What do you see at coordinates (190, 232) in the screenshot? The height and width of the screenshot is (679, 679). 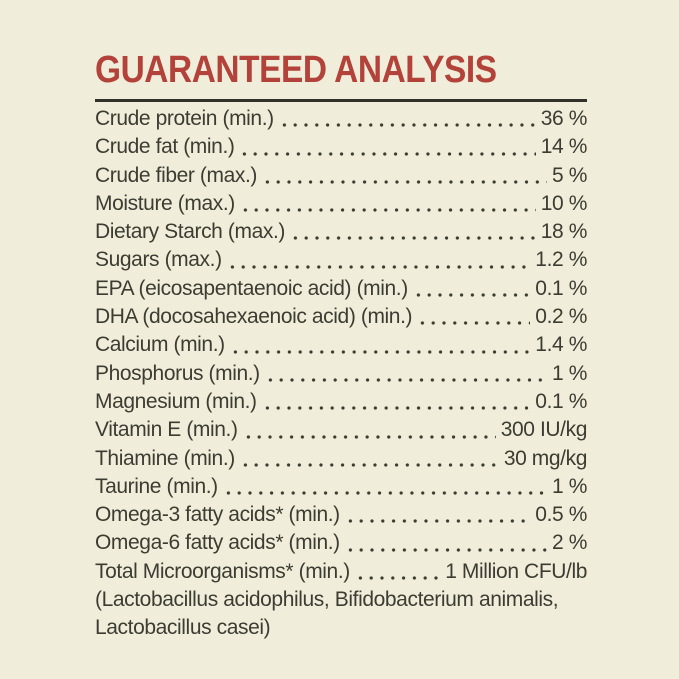 I see `nutrient-label: Dietary Starch (max.)` at bounding box center [190, 232].